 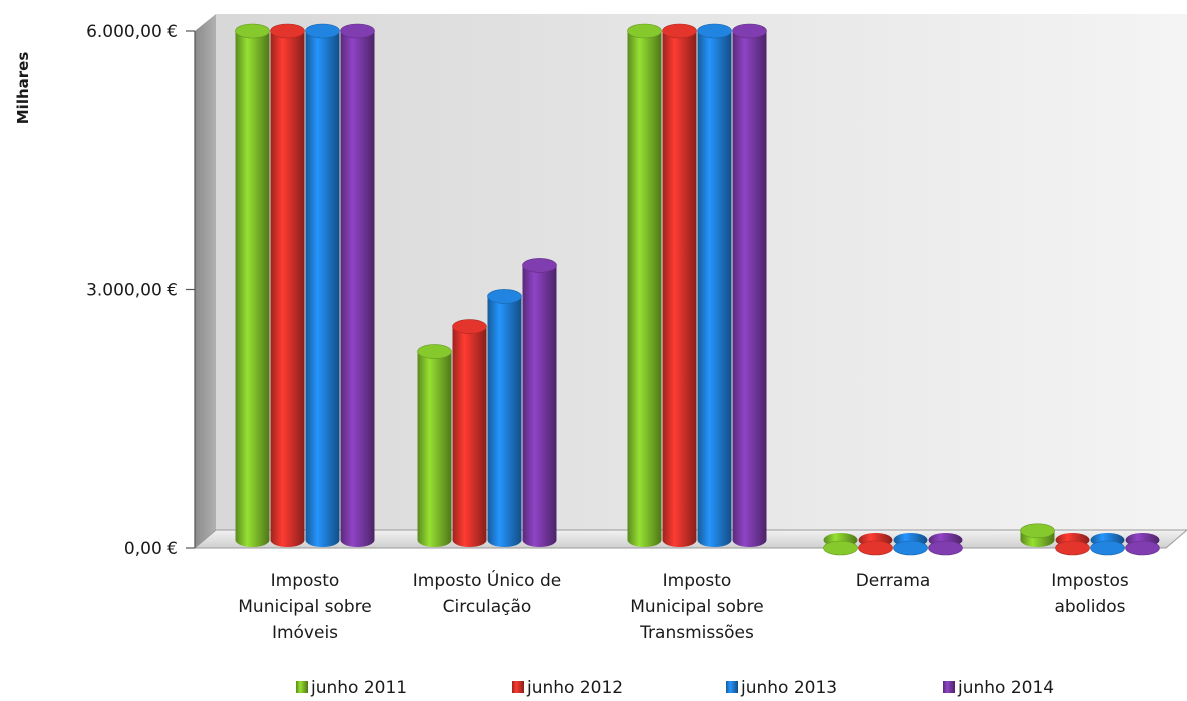 What do you see at coordinates (358, 688) in the screenshot?
I see `legend-label: junho 2011` at bounding box center [358, 688].